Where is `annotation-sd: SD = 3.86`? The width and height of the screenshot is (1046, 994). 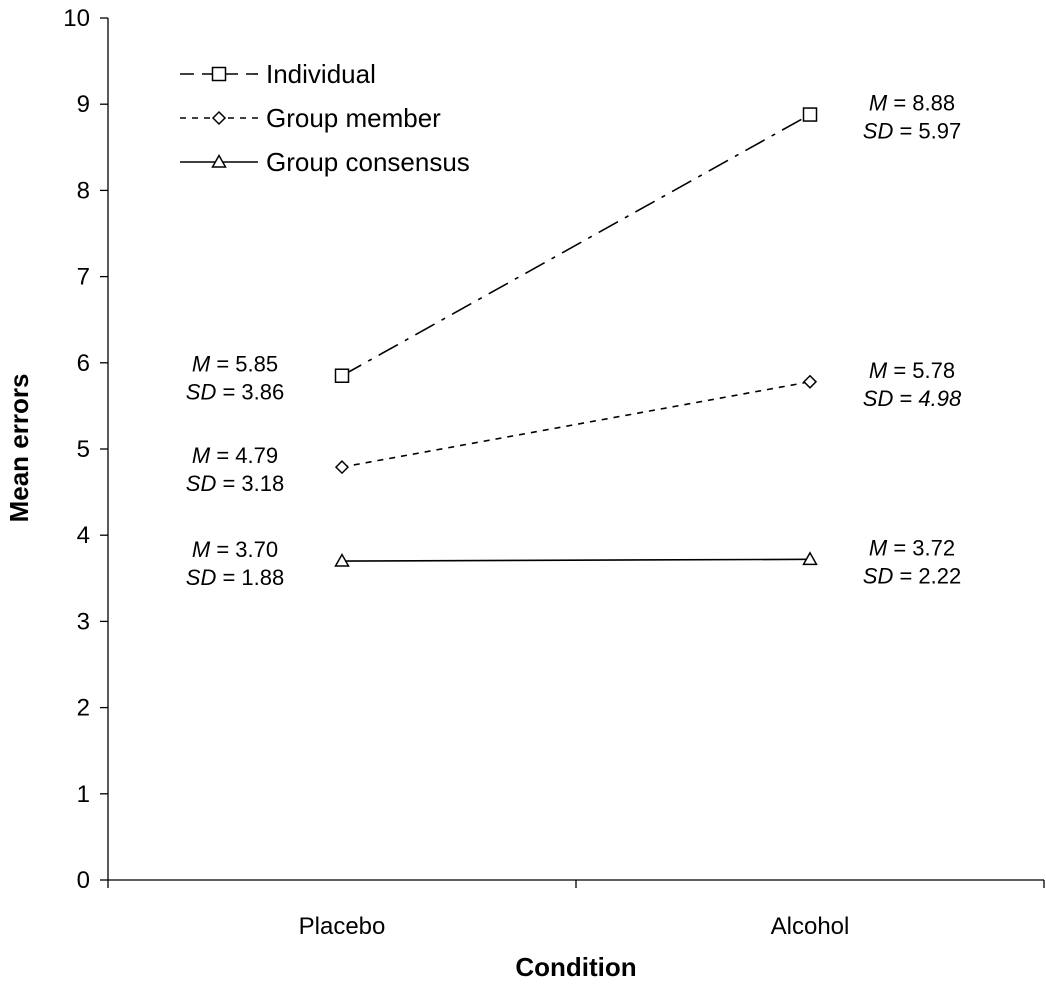 annotation-sd: SD = 3.86 is located at coordinates (235, 392).